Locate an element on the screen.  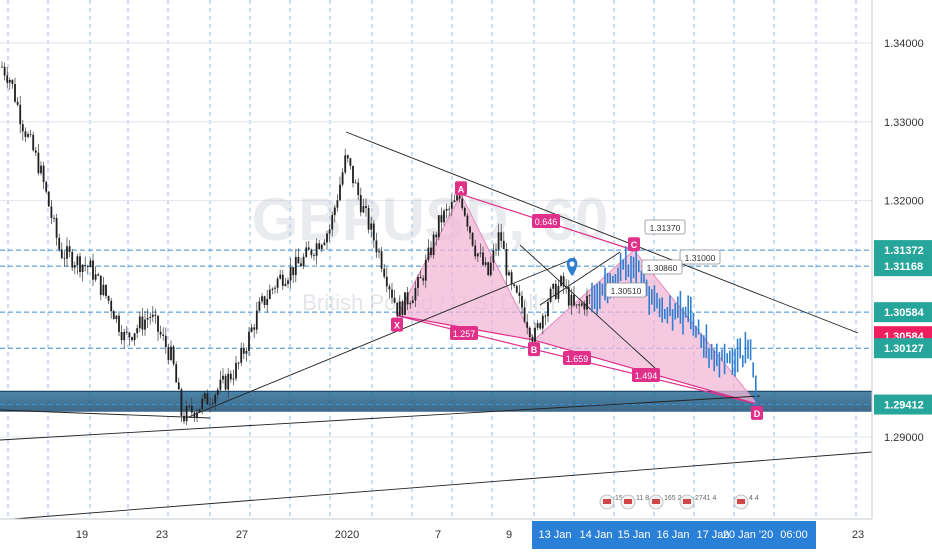
price-level-label: 1.30127 is located at coordinates (904, 349).